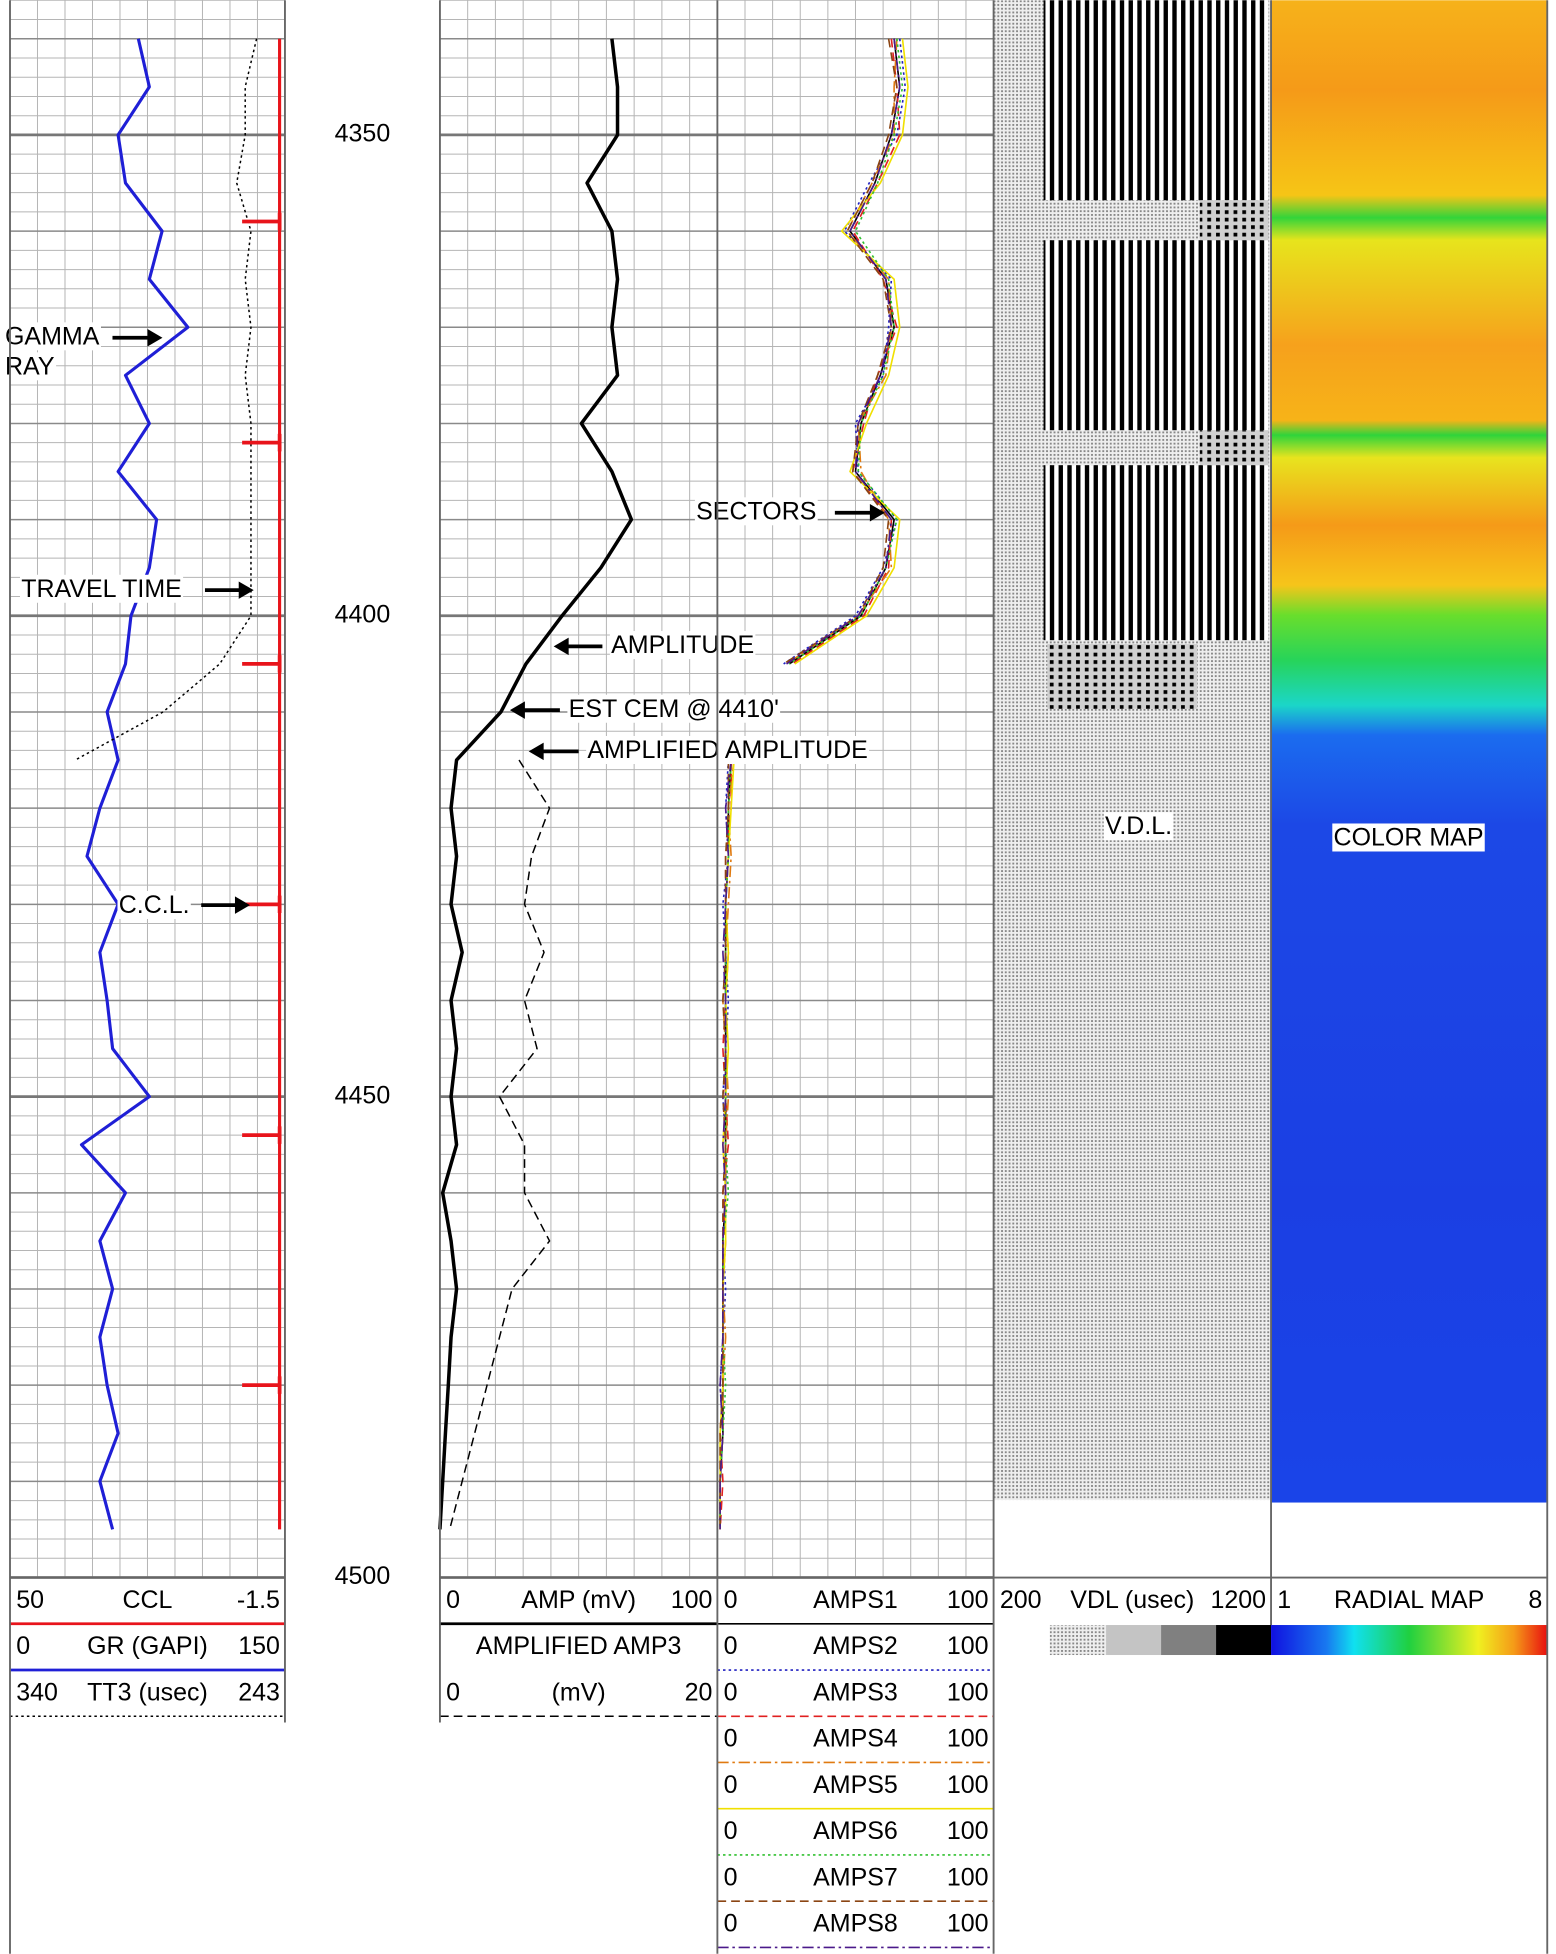 The width and height of the screenshot is (1556, 1954). I want to click on scale-max: -1.5, so click(258, 1600).